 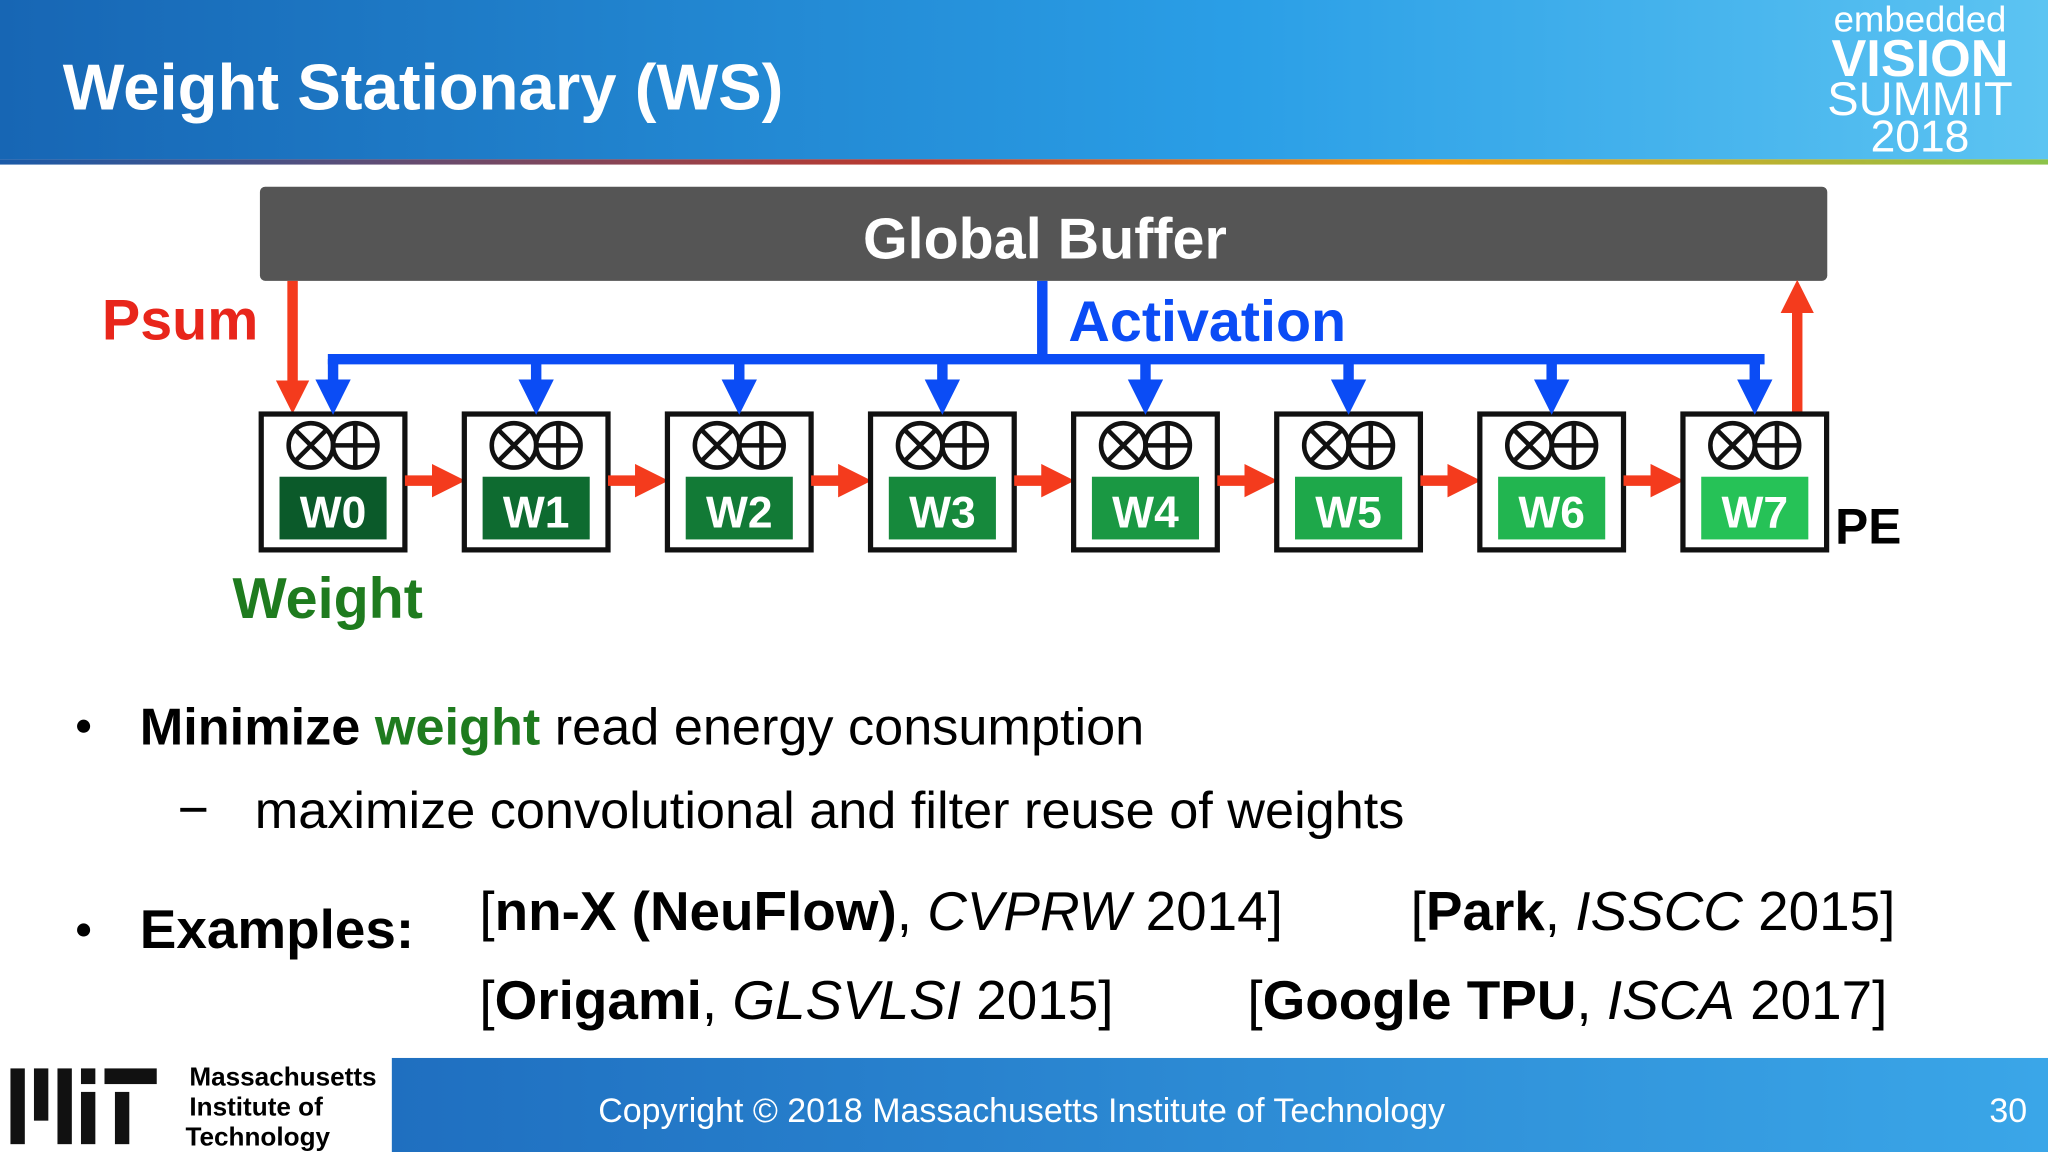 I want to click on text-run: Origami, so click(x=598, y=1000).